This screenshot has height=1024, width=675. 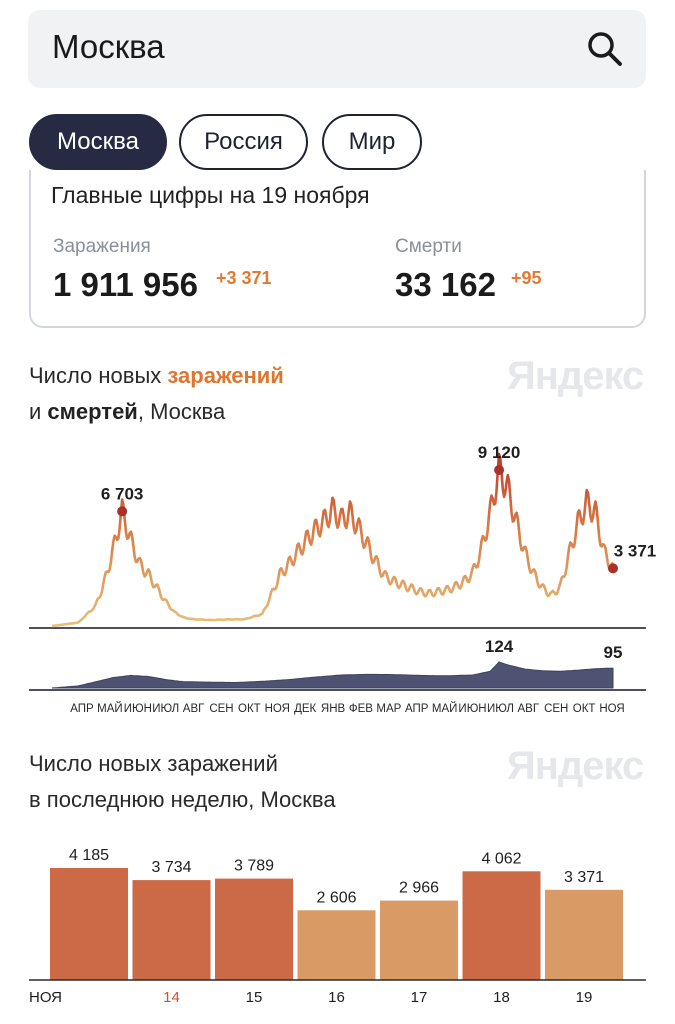 What do you see at coordinates (108, 46) in the screenshot?
I see `search-input: Москва` at bounding box center [108, 46].